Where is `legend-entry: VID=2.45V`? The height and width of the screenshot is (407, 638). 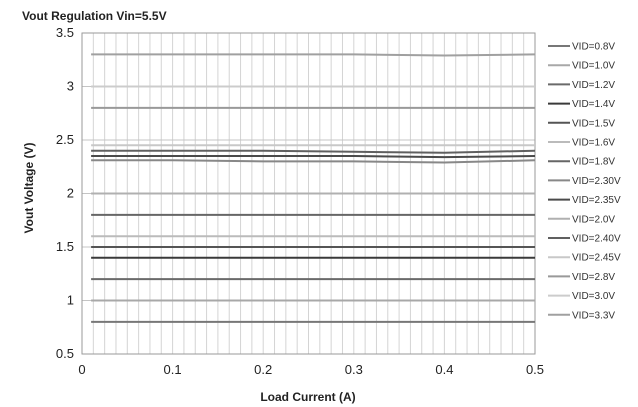 legend-entry: VID=2.45V is located at coordinates (596, 258).